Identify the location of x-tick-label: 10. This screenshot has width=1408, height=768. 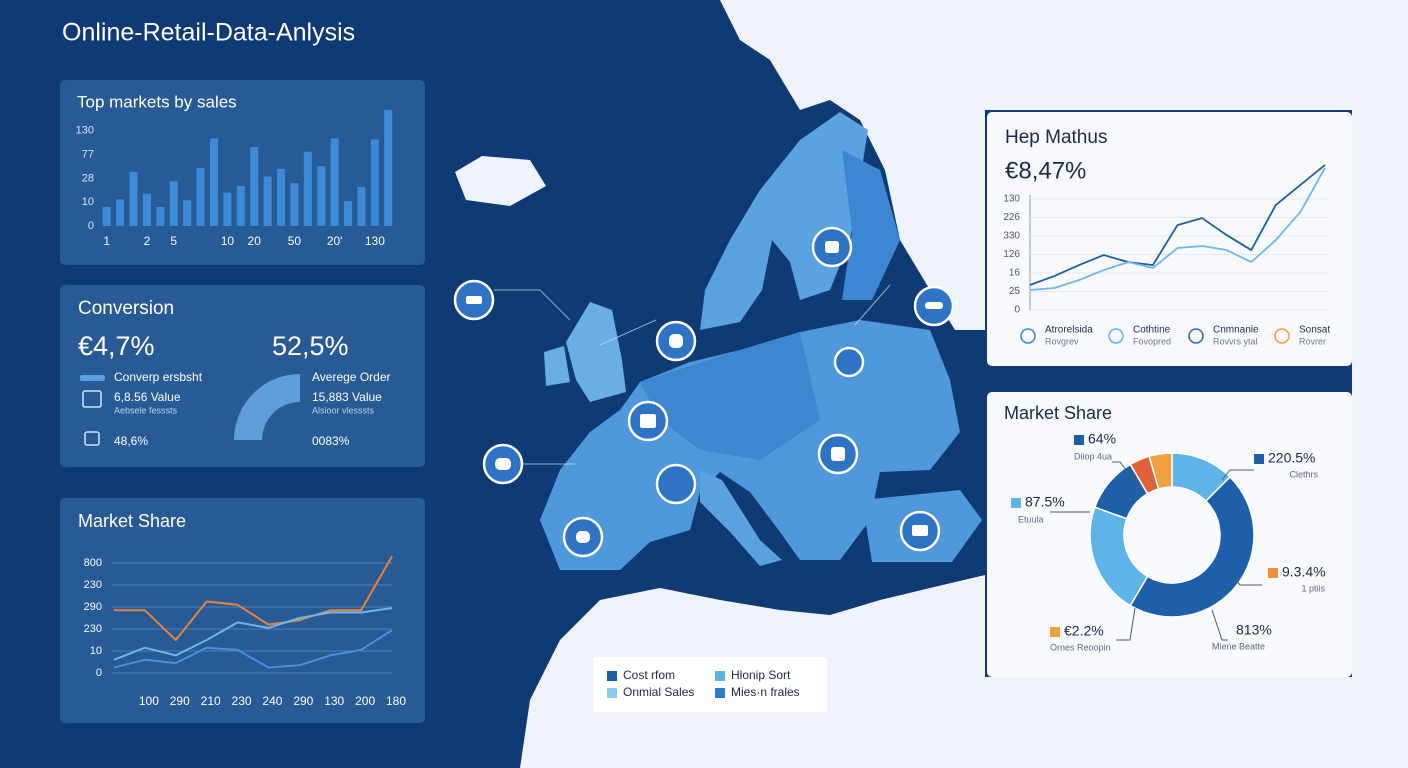
(228, 241).